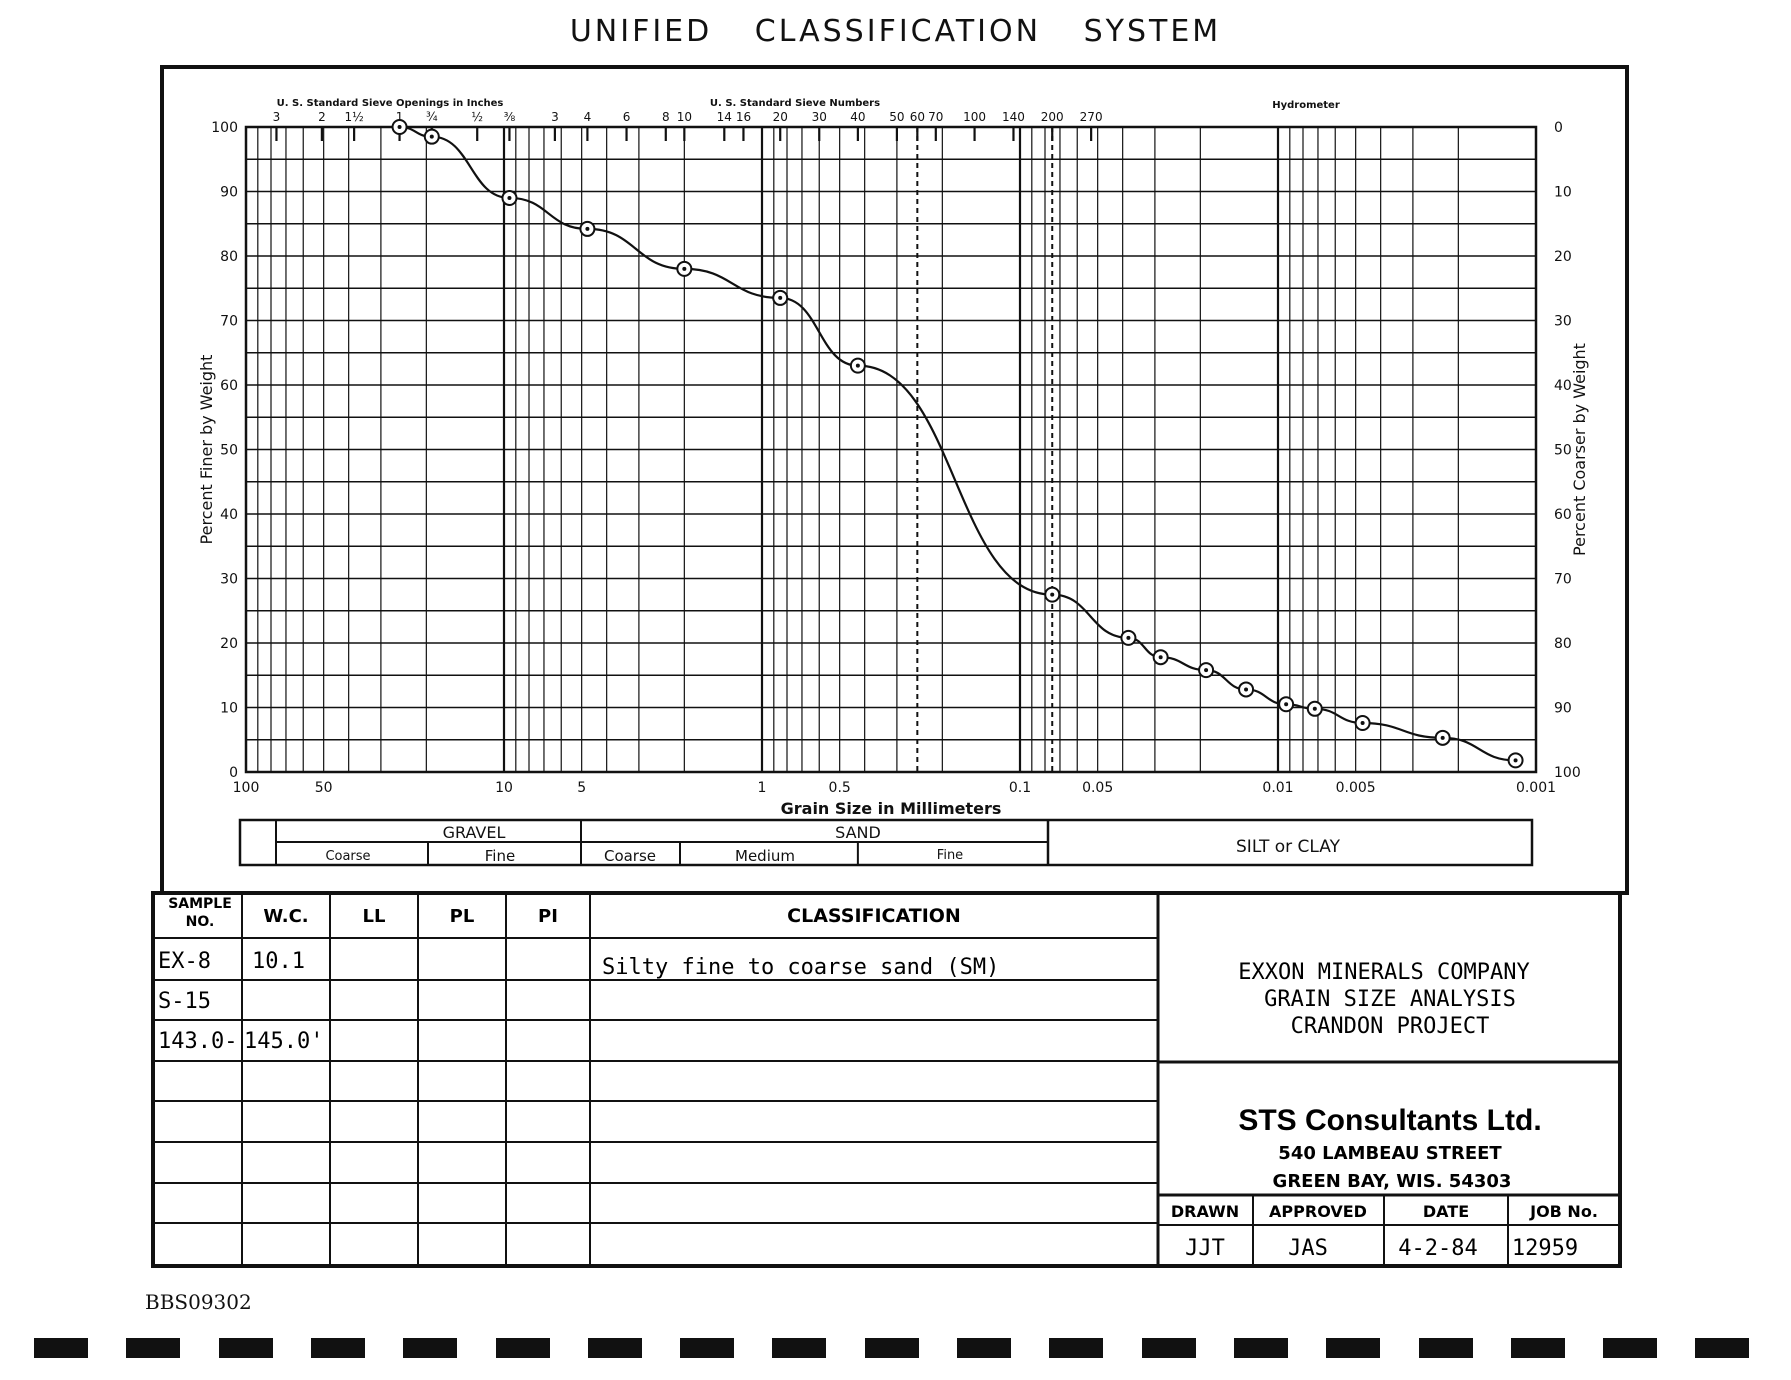 The height and width of the screenshot is (1380, 1791). Describe the element at coordinates (1579, 449) in the screenshot. I see `y-axis-label-right: Percent Coarser by Weight` at that location.